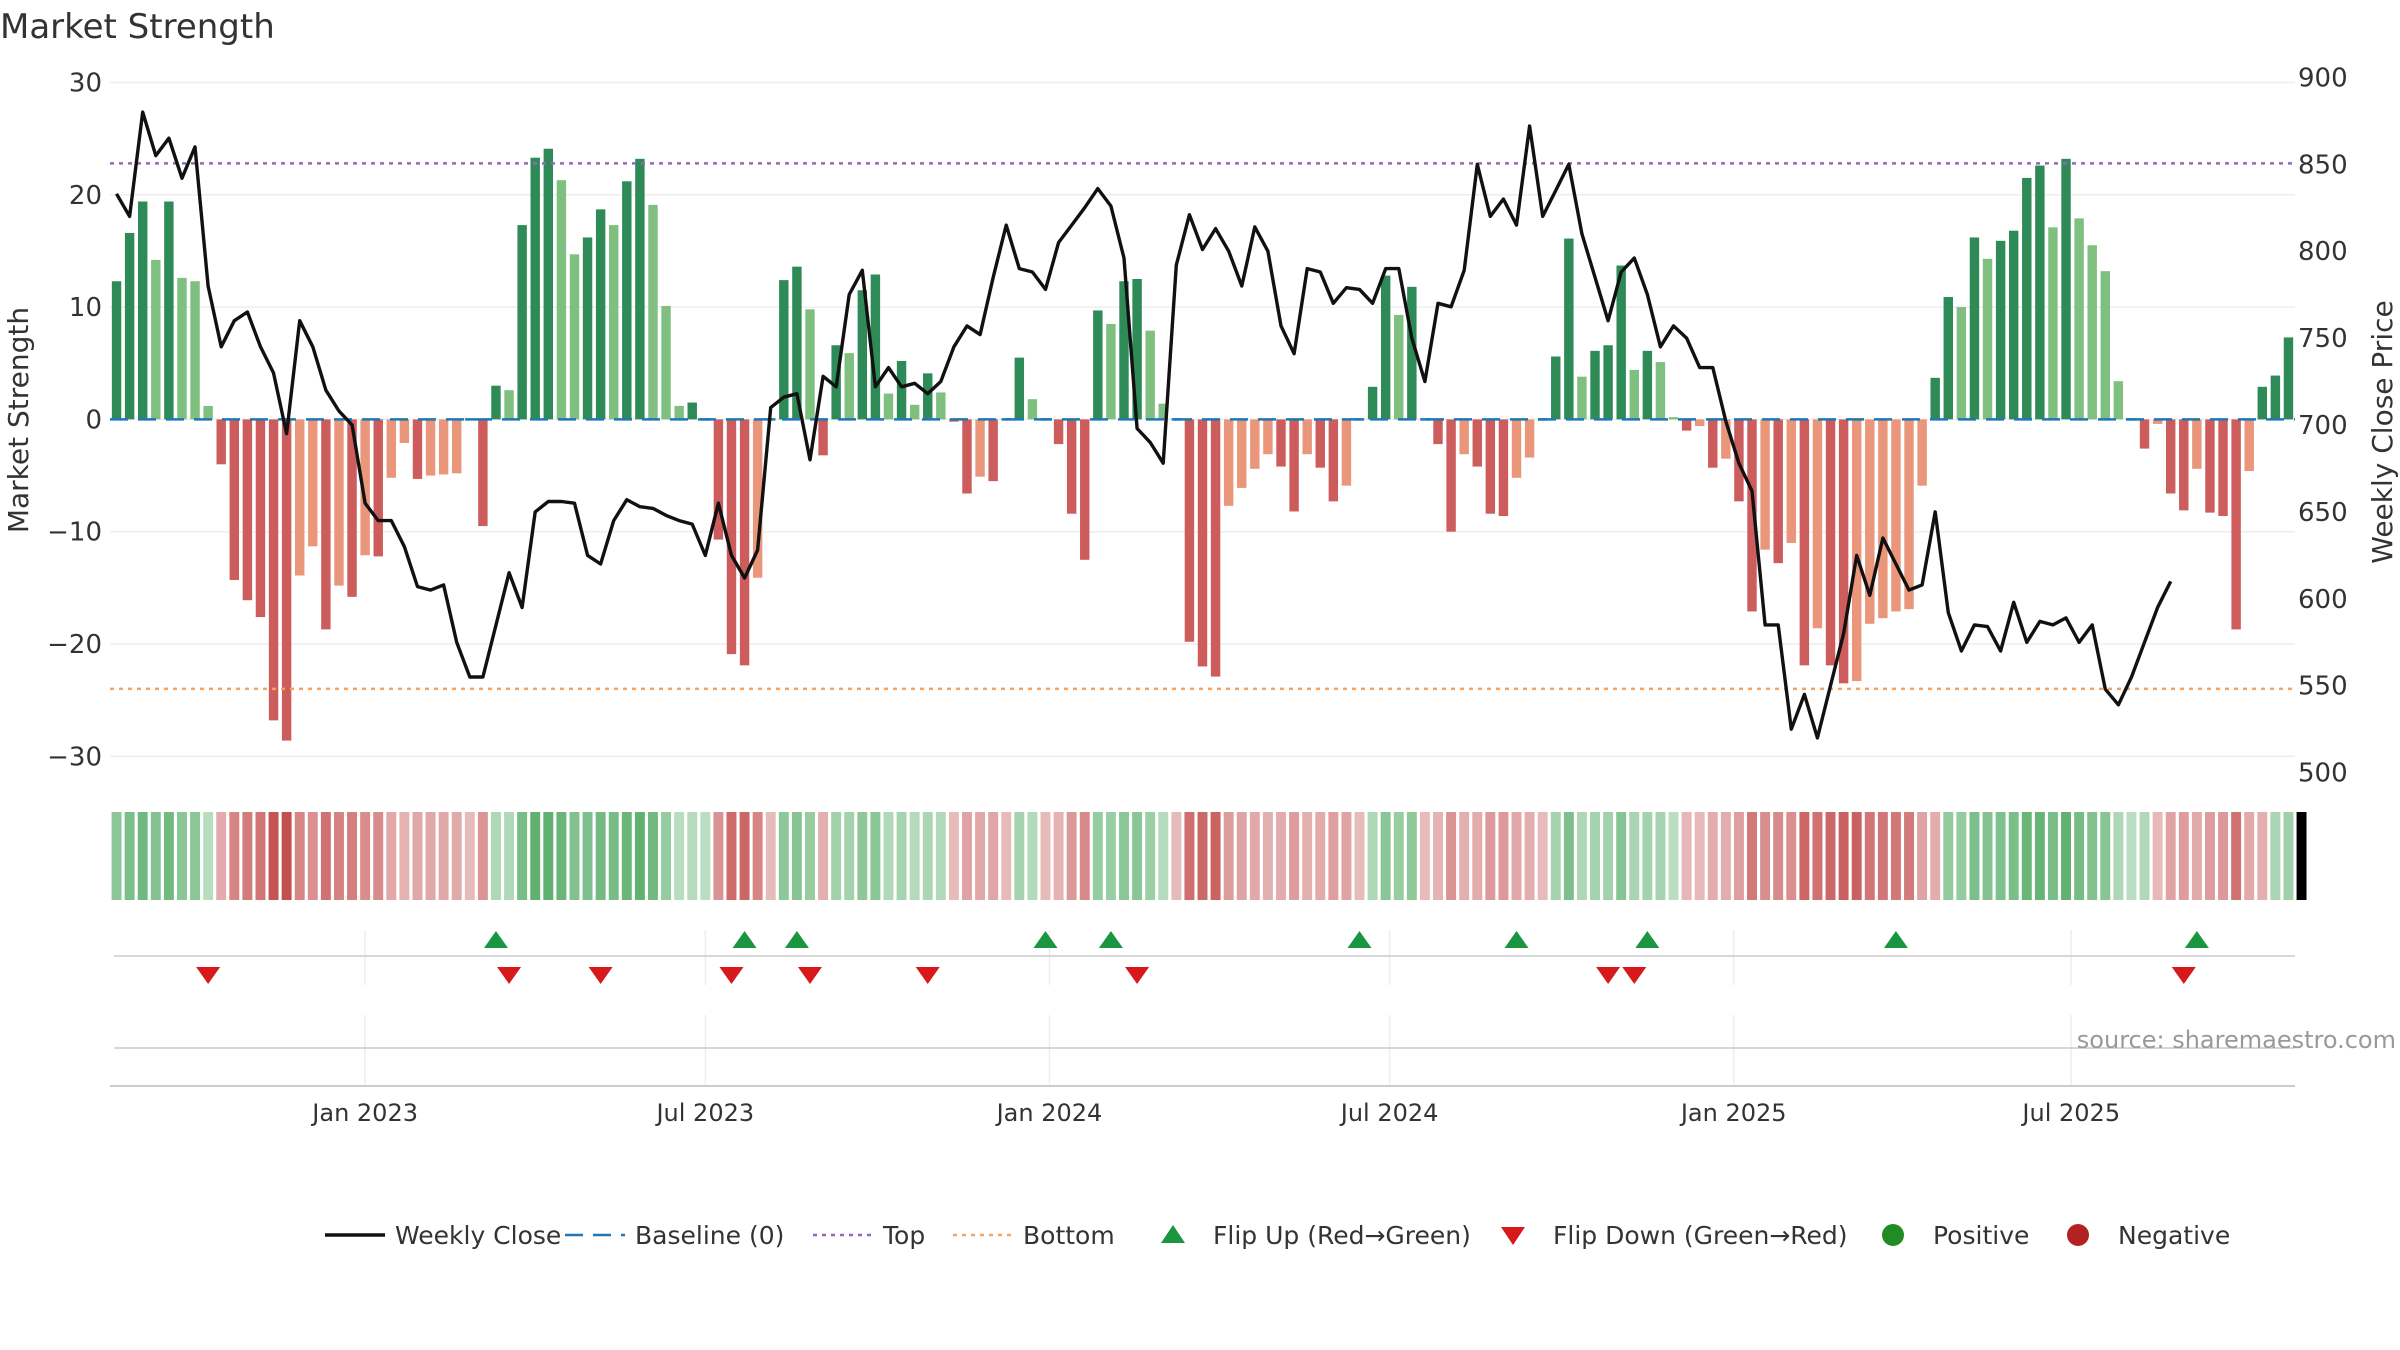 This screenshot has height=1350, width=2400. Describe the element at coordinates (709, 1235) in the screenshot. I see `legend-label: Baseline (0)` at that location.